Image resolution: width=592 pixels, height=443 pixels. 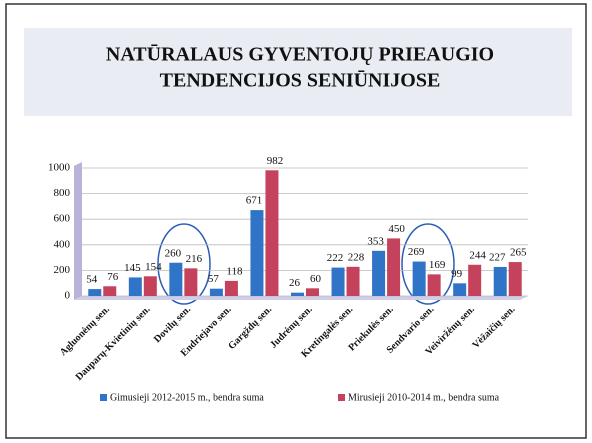 What do you see at coordinates (301, 298) in the screenshot?
I see `floor` at bounding box center [301, 298].